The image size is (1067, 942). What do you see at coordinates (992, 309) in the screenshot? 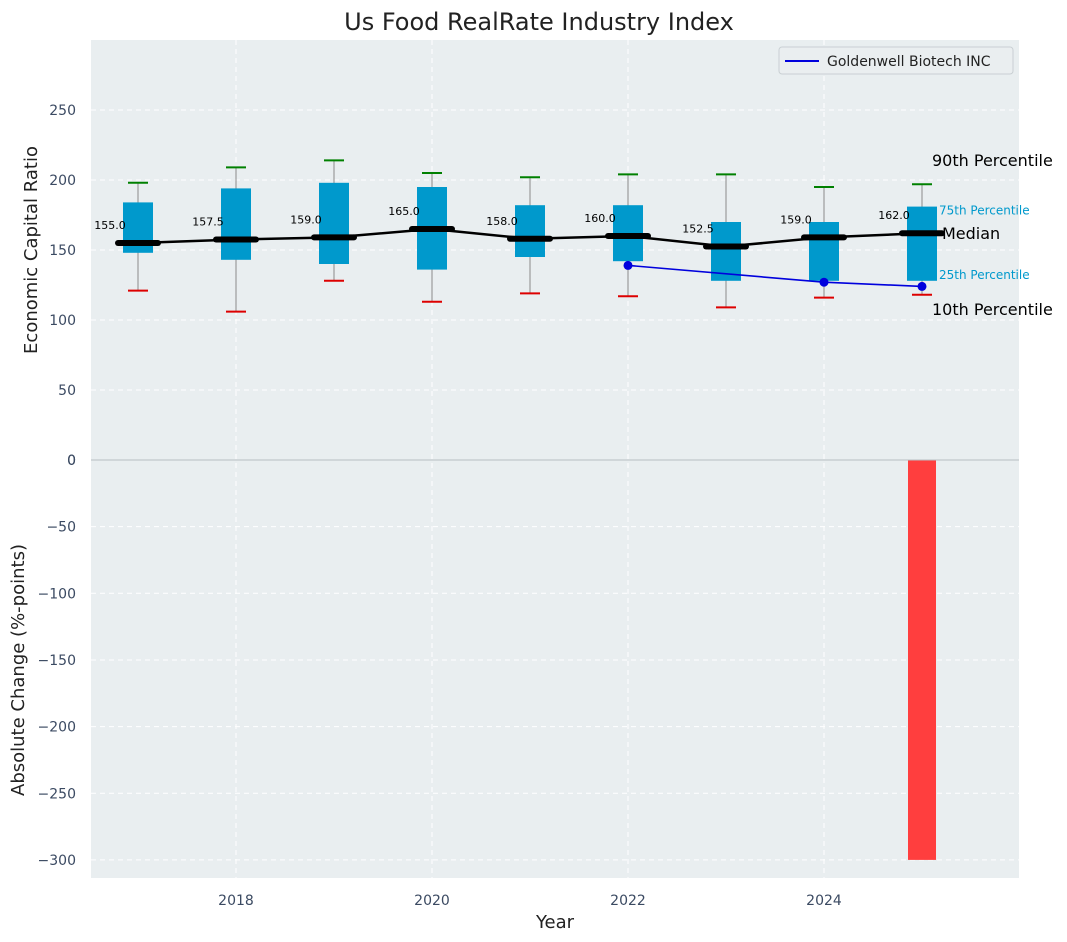
I see `annotation-p10: 10th Percentile` at bounding box center [992, 309].